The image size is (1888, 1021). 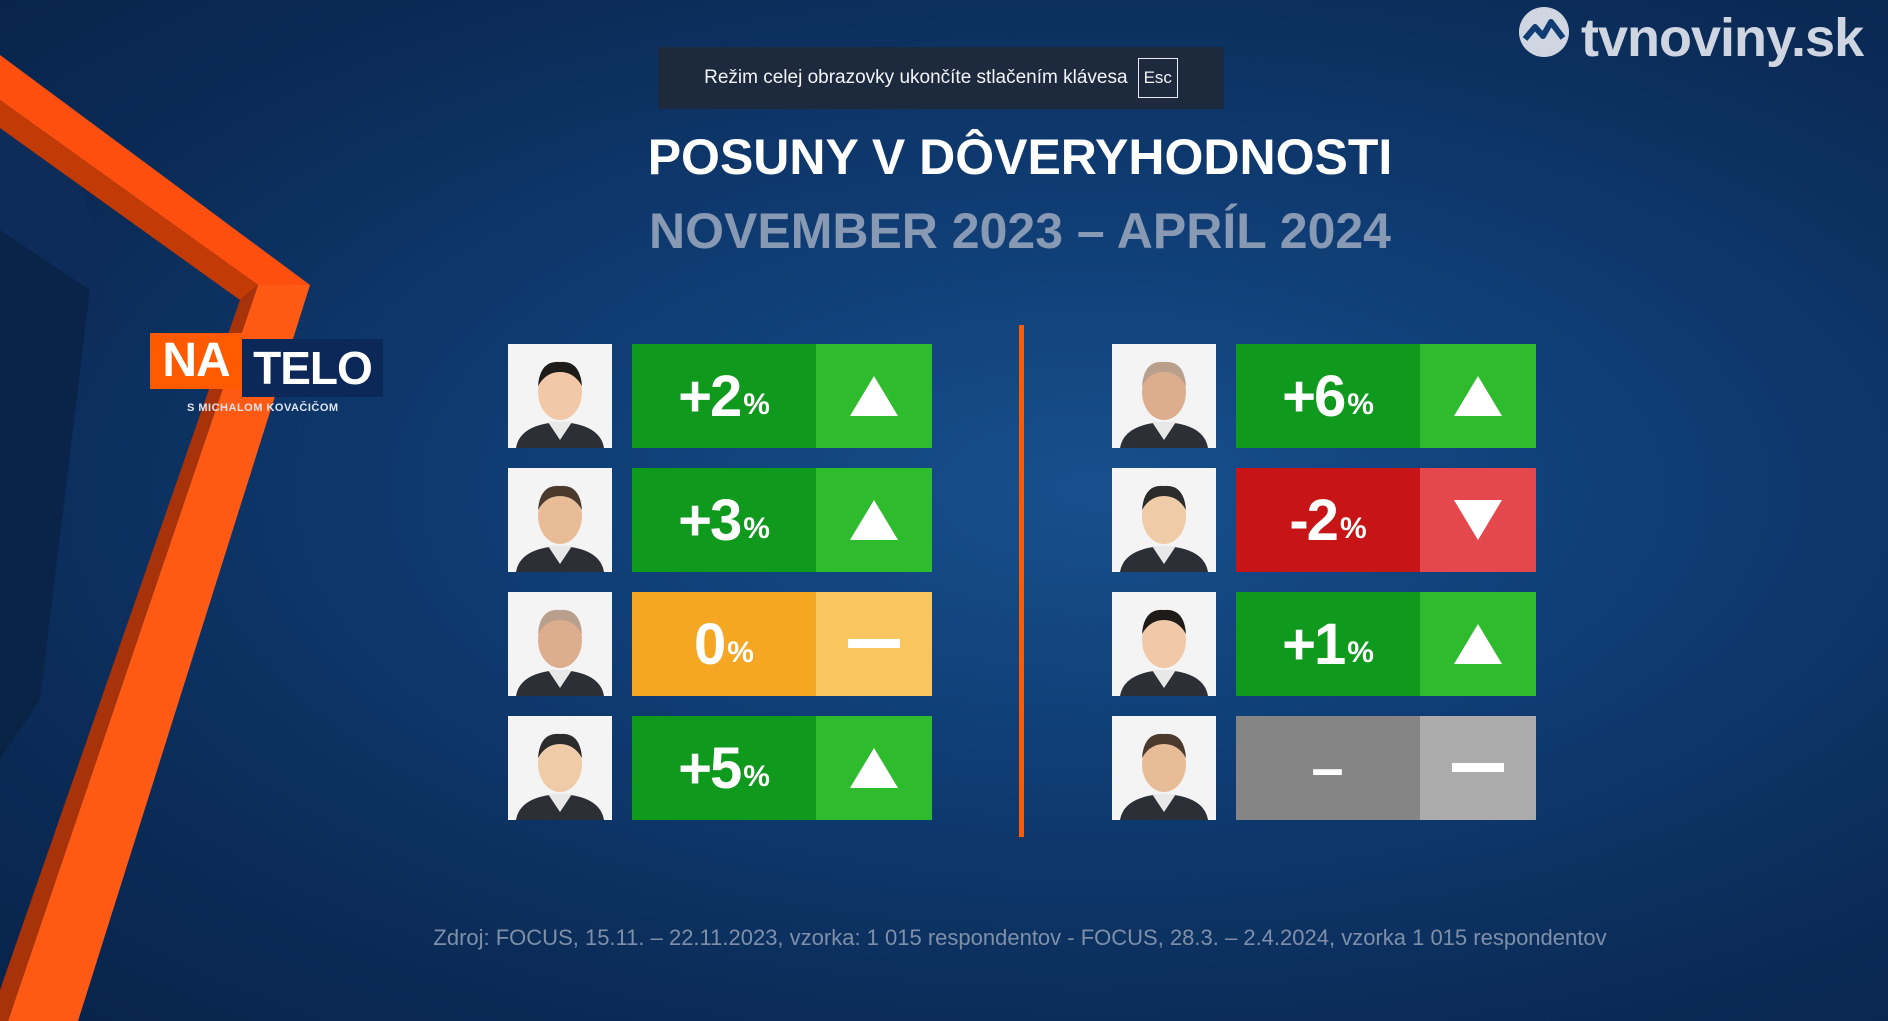 I want to click on change-value: +5%, so click(x=724, y=768).